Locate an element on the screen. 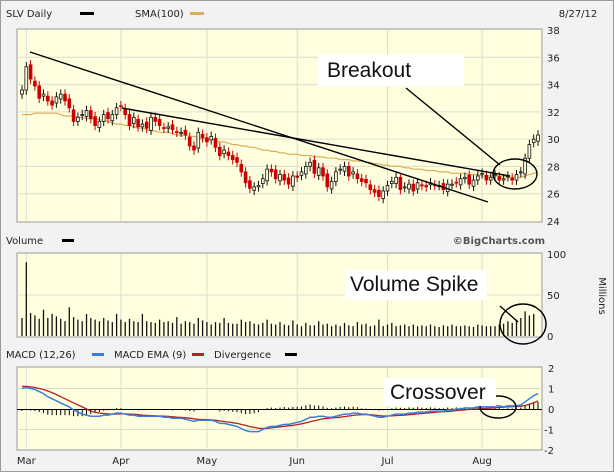 The height and width of the screenshot is (473, 615). x-axis-month-label: Apr is located at coordinates (121, 461).